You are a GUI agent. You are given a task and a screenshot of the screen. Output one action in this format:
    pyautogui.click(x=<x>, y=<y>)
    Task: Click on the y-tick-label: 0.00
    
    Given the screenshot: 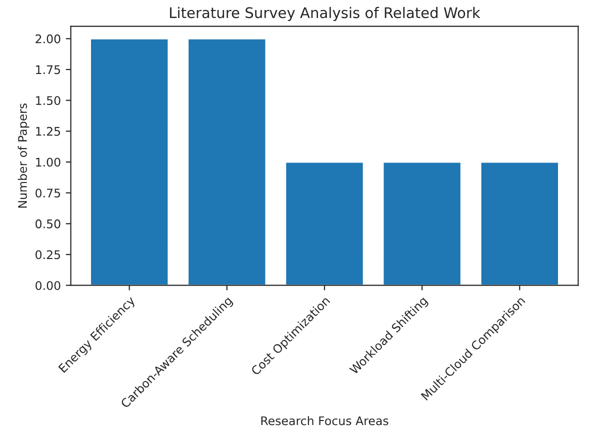 What is the action you would take?
    pyautogui.click(x=48, y=285)
    